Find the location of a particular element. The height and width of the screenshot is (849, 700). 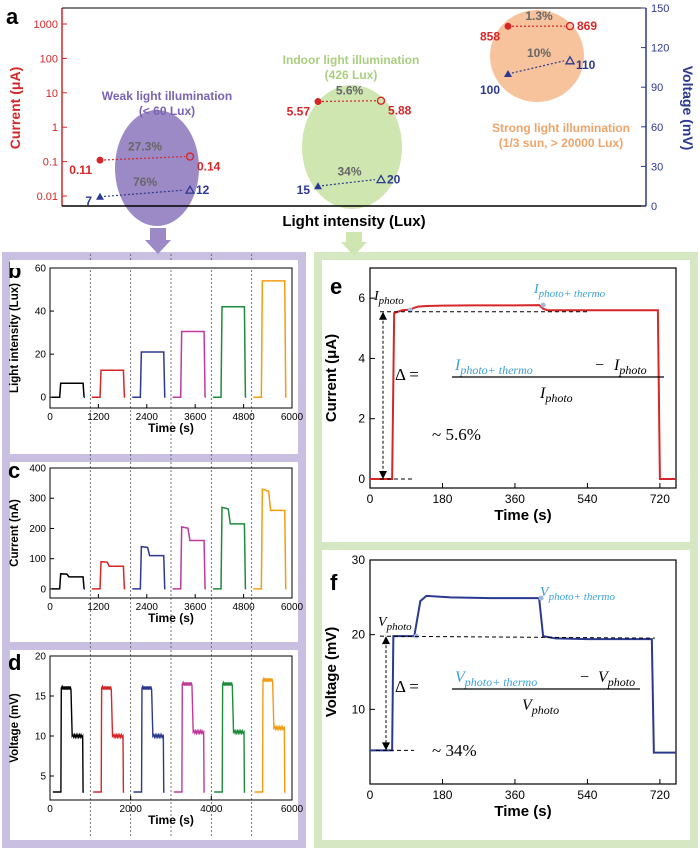

arrow-indoor-head is located at coordinates (354, 249).